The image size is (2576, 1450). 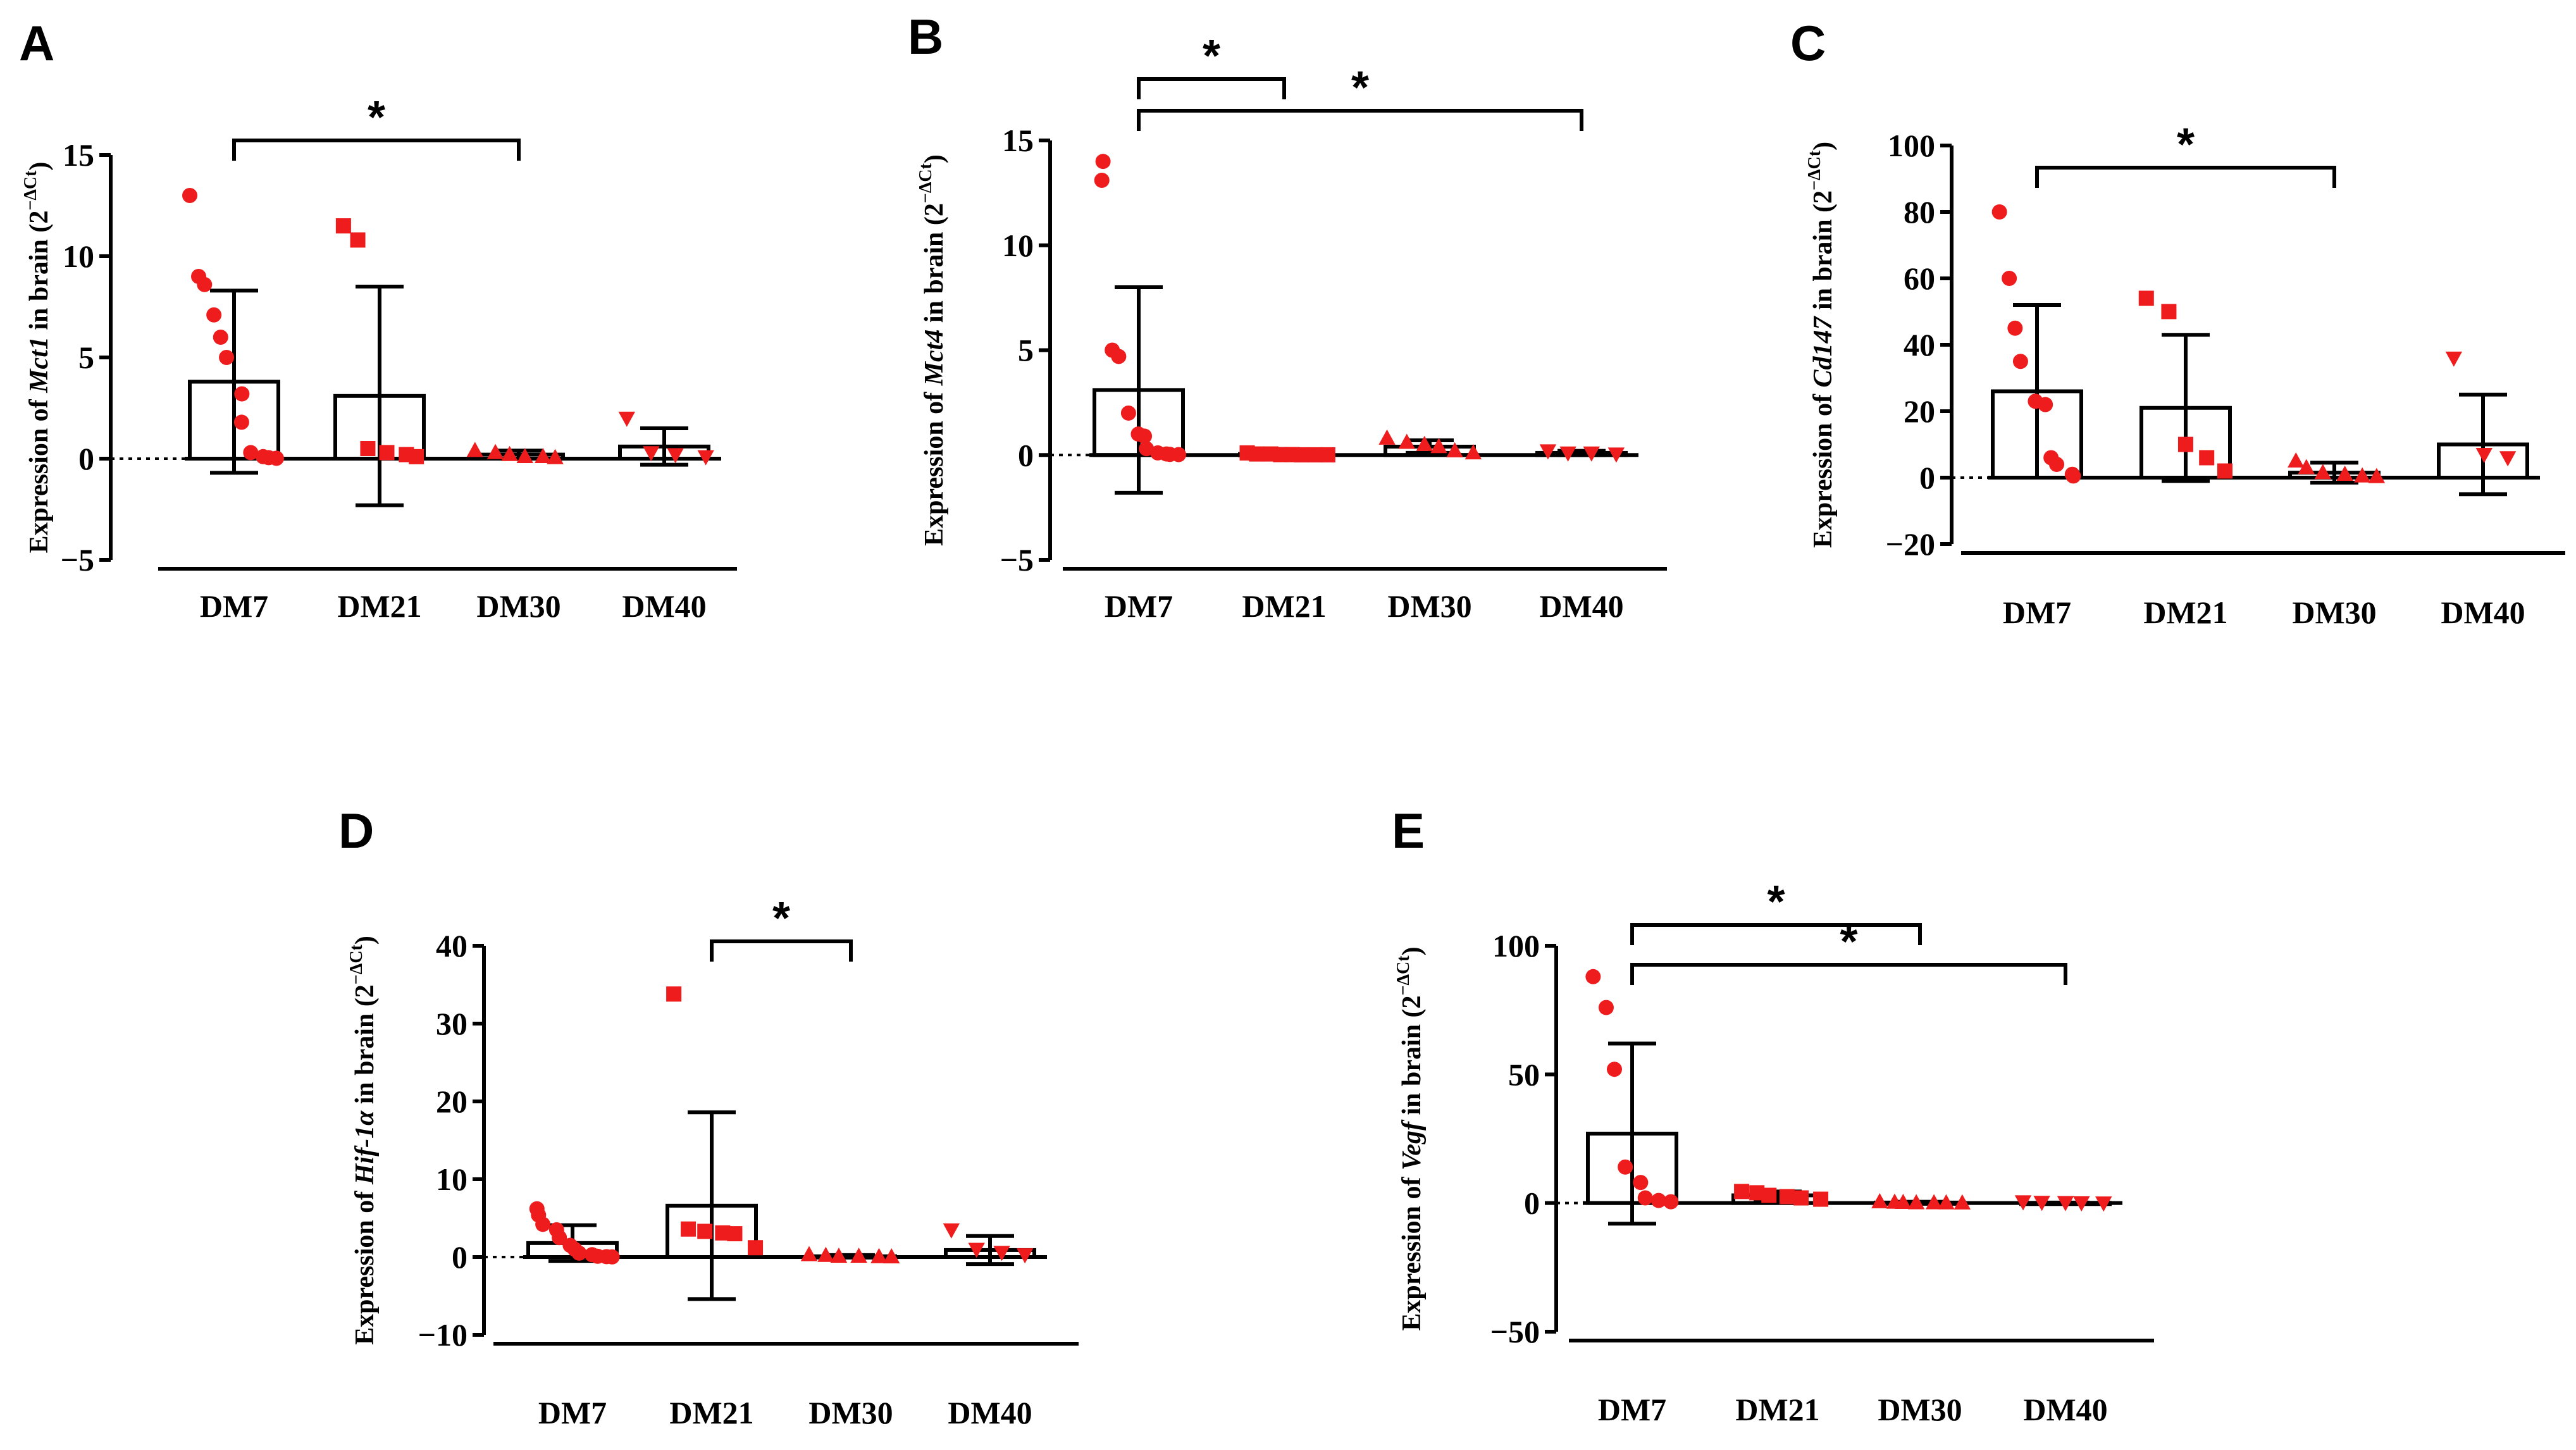 I want to click on y-axis-label: Expression of Mct1 in brain (2−ΔCt), so click(x=37, y=358).